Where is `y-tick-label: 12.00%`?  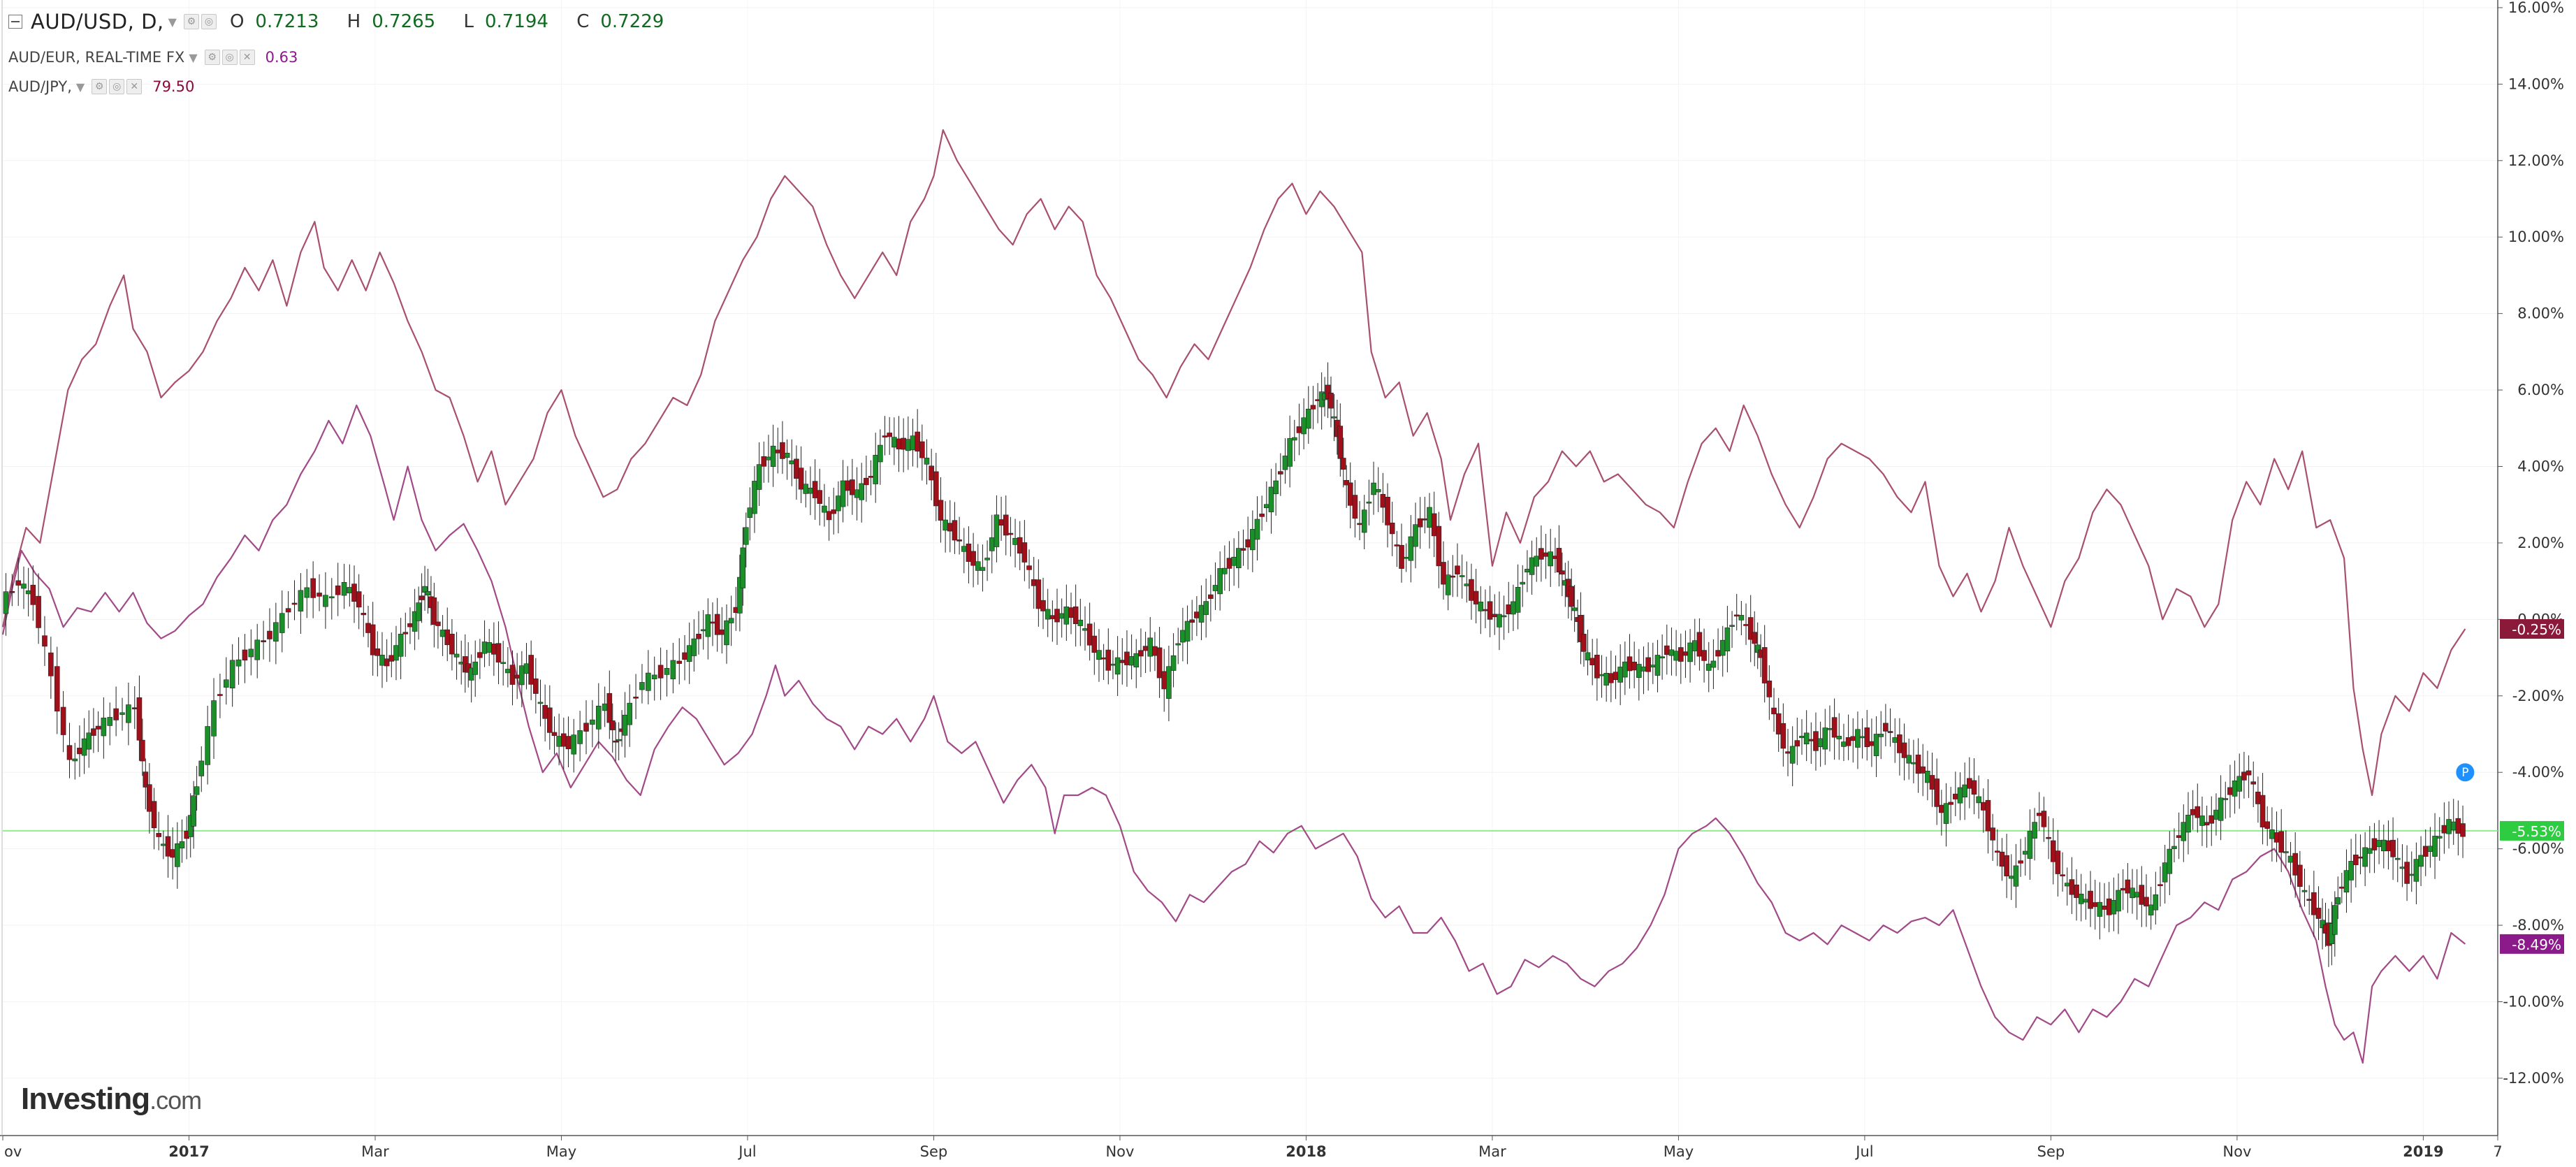
y-tick-label: 12.00% is located at coordinates (2536, 160).